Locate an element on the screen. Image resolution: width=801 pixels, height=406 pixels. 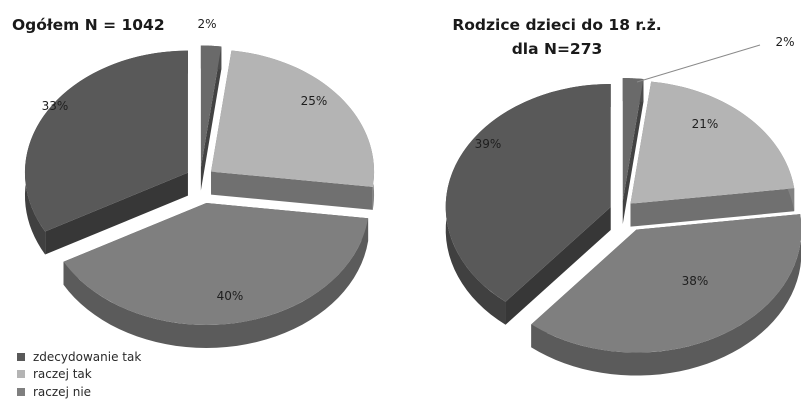
legend-label-zdecydowanie-tak: zdecydowanie tak is located at coordinates (87, 357).